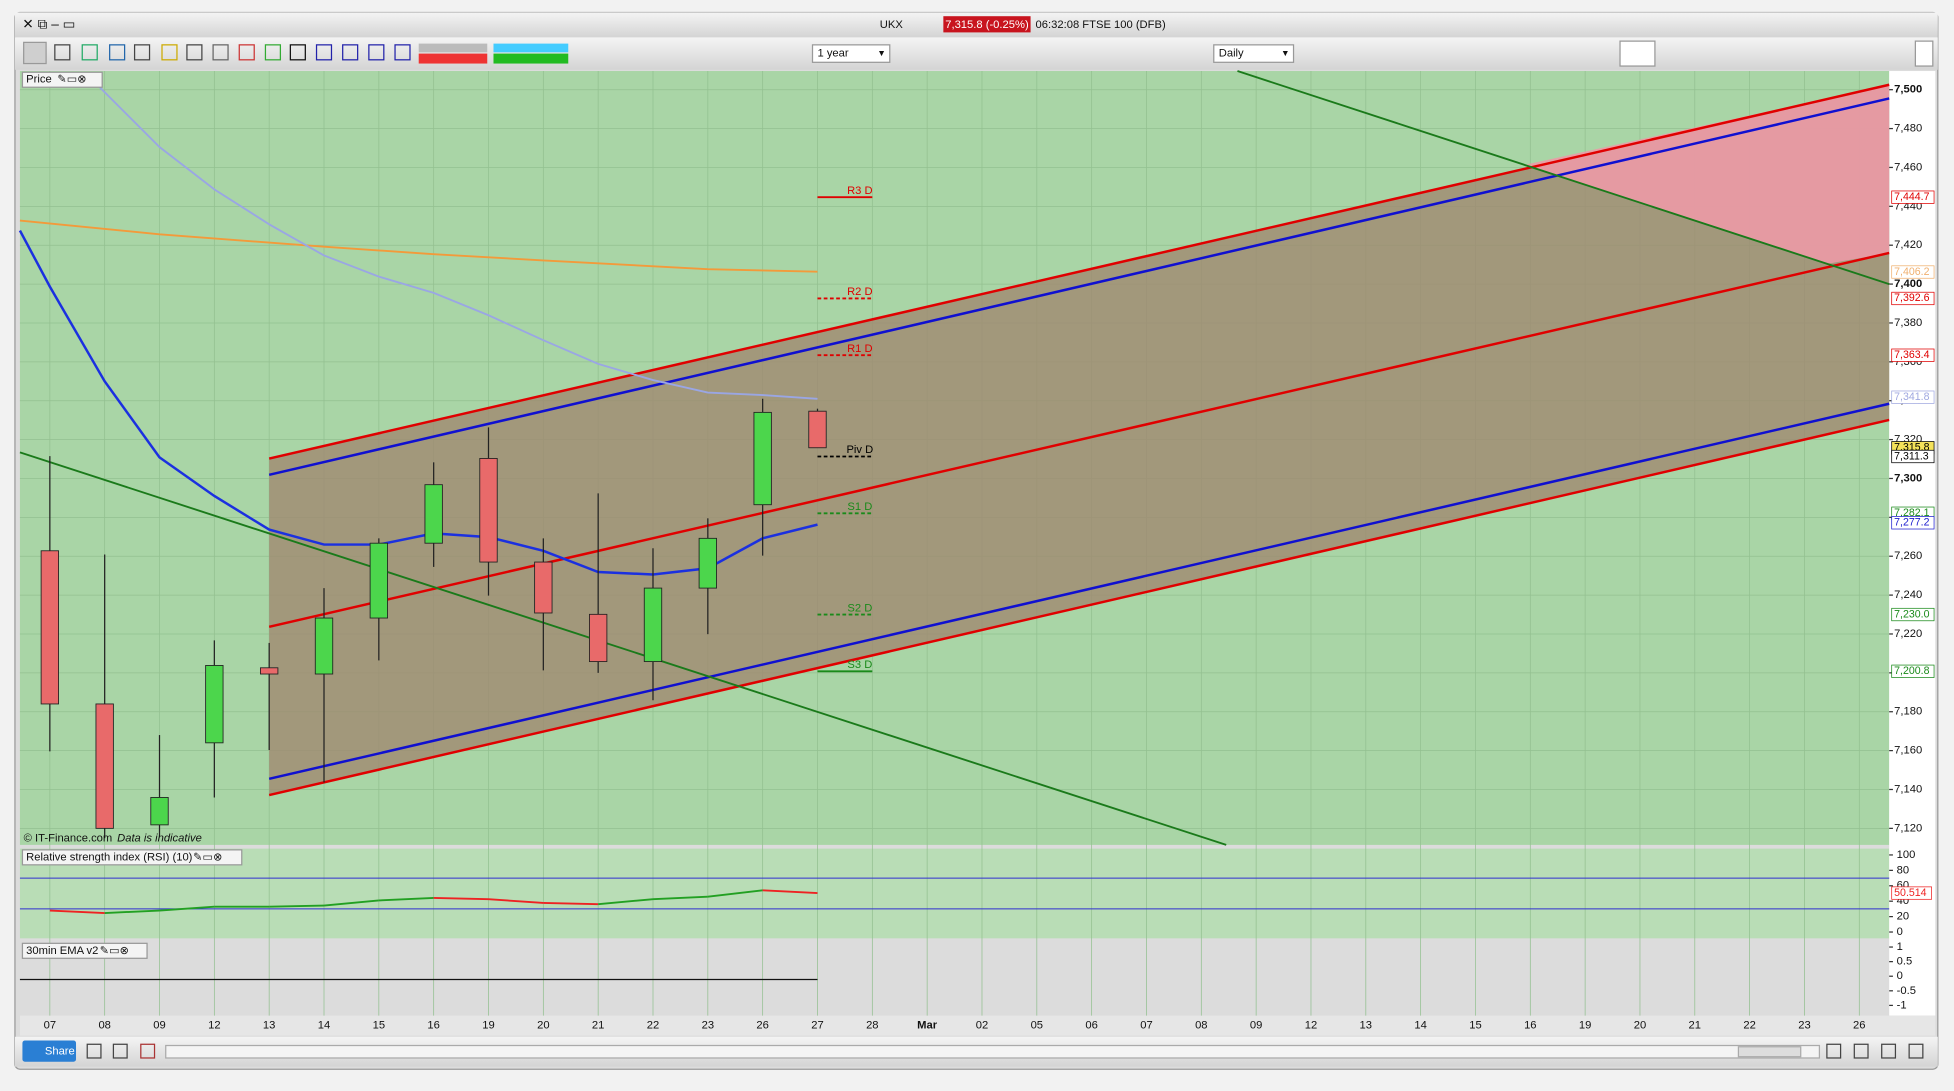 The image size is (1954, 1091). Describe the element at coordinates (851, 53) in the screenshot. I see `period-select` at that location.